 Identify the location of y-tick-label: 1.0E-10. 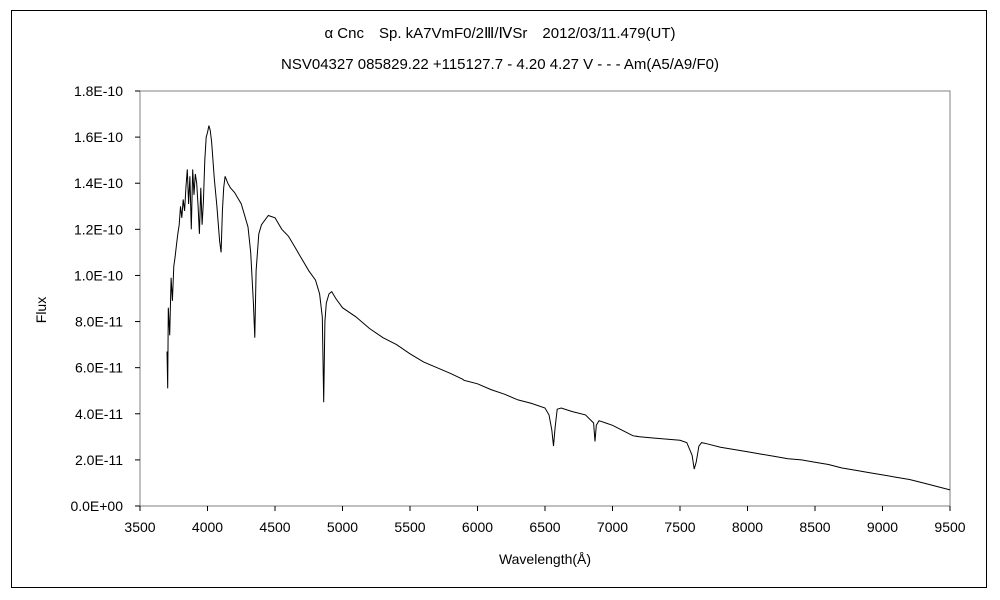
(98, 275).